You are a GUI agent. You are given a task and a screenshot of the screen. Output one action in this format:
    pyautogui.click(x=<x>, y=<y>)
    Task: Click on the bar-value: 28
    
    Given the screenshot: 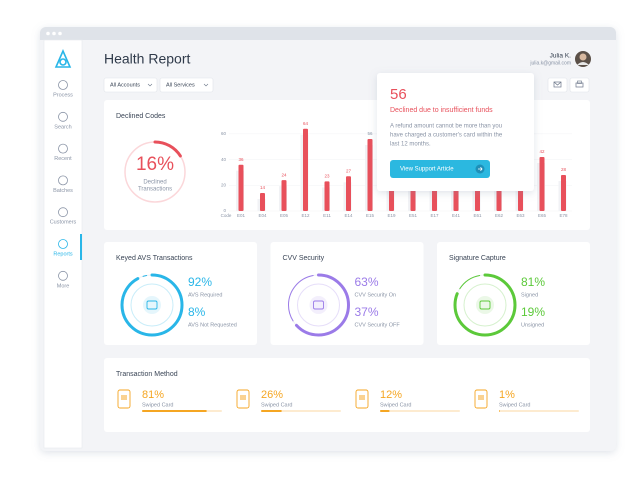 What is the action you would take?
    pyautogui.click(x=564, y=169)
    